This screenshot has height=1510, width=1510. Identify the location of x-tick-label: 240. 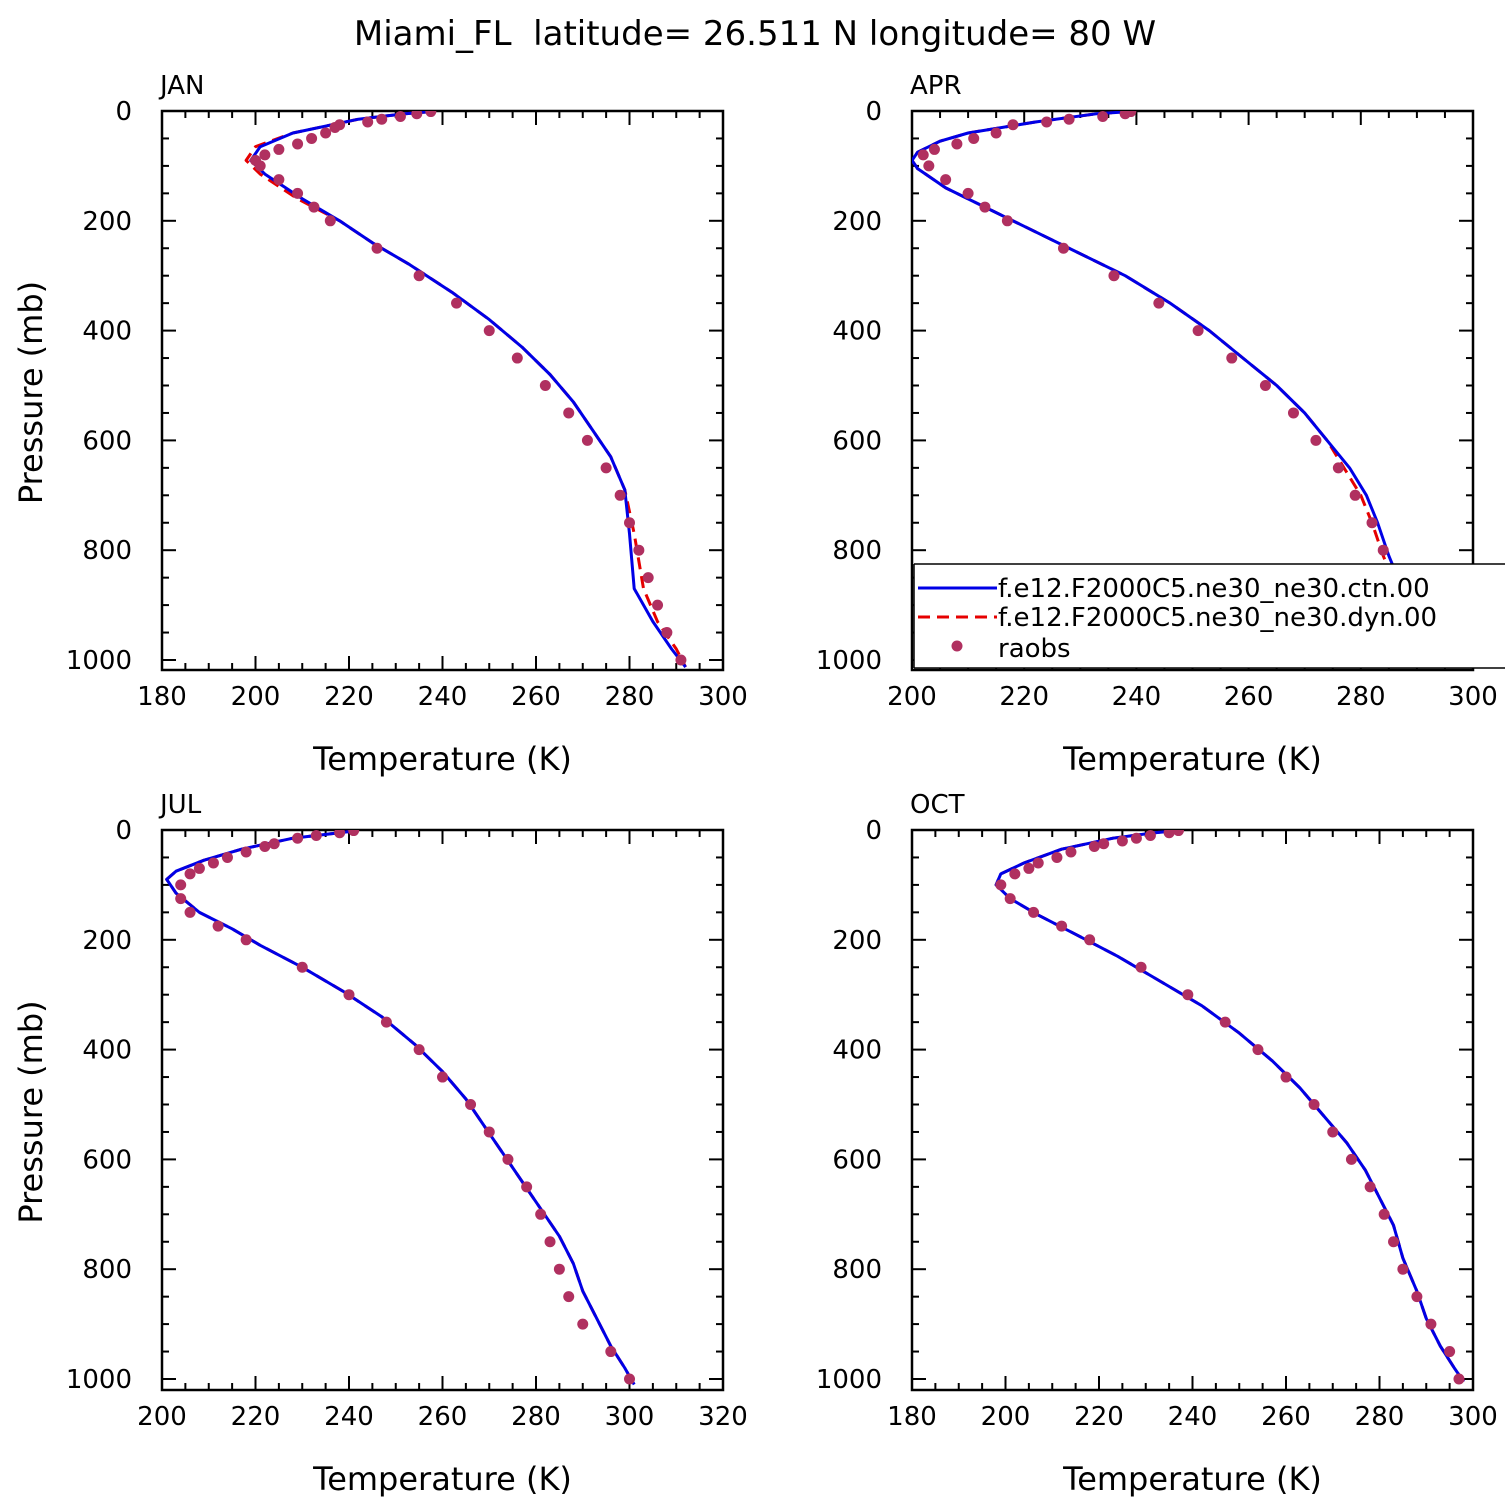
(1137, 697).